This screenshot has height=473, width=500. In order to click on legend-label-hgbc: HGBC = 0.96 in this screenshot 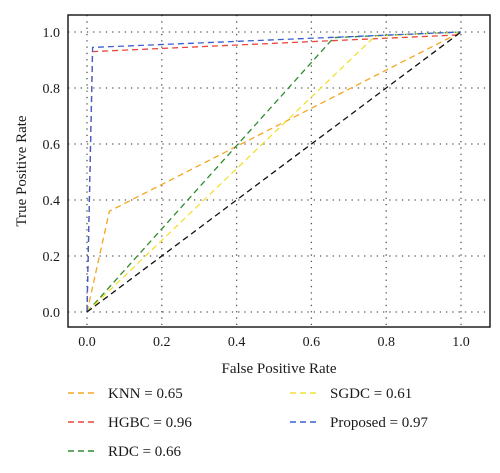, I will do `click(150, 423)`.